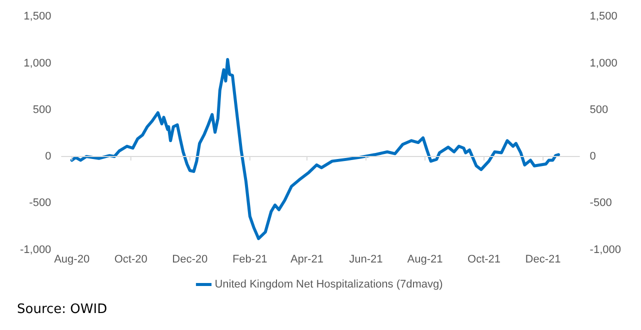 The image size is (641, 330). What do you see at coordinates (604, 63) in the screenshot?
I see `y2-tick-label: 1,000` at bounding box center [604, 63].